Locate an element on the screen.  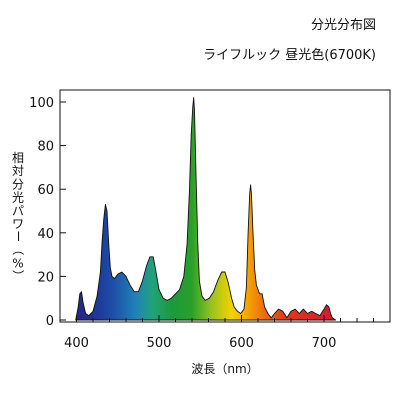
y-axis-title-char: ワ is located at coordinates (18, 224).